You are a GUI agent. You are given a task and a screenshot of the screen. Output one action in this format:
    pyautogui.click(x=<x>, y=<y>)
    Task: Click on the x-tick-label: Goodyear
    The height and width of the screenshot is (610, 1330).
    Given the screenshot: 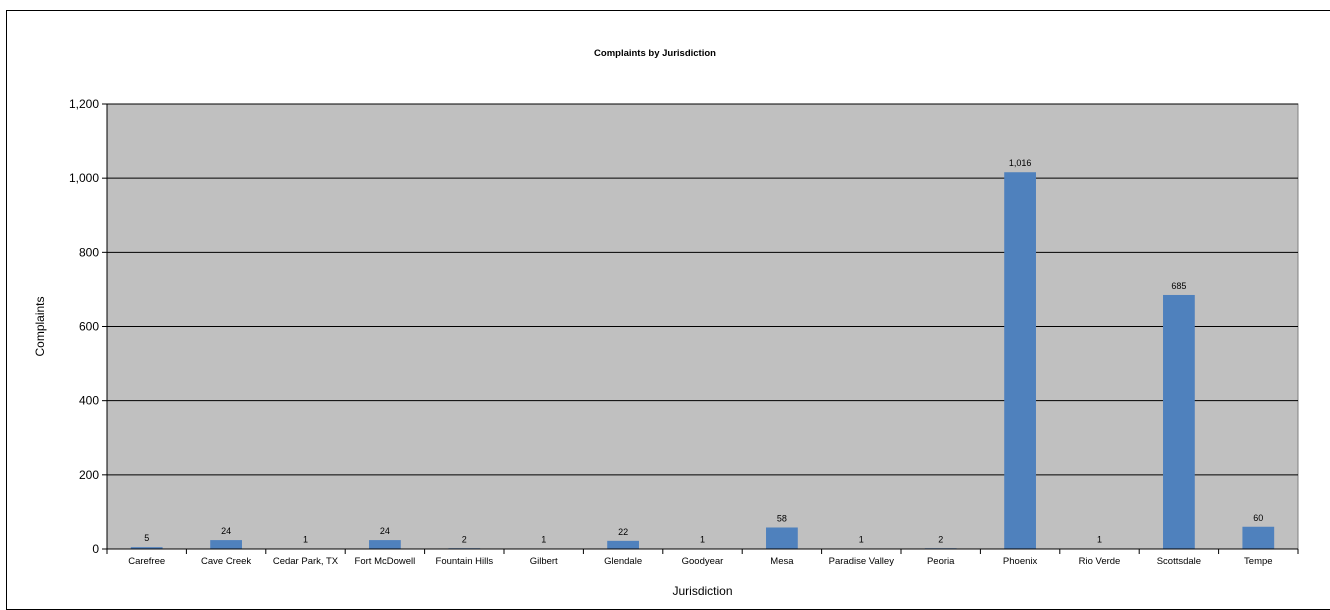 What is the action you would take?
    pyautogui.click(x=703, y=561)
    